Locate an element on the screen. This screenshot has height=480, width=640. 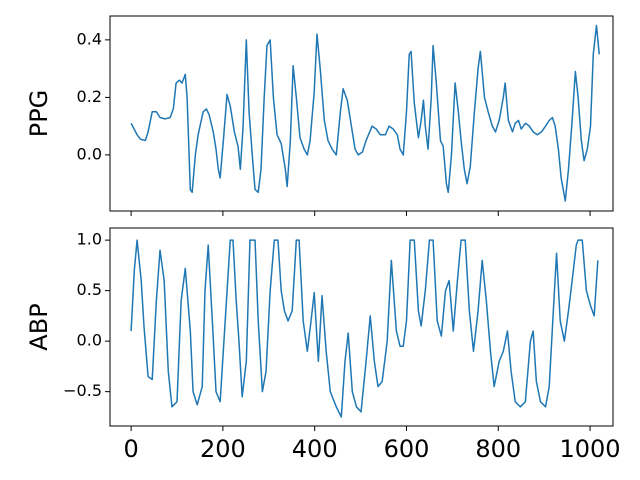
x-tick-label: 0 is located at coordinates (130, 449).